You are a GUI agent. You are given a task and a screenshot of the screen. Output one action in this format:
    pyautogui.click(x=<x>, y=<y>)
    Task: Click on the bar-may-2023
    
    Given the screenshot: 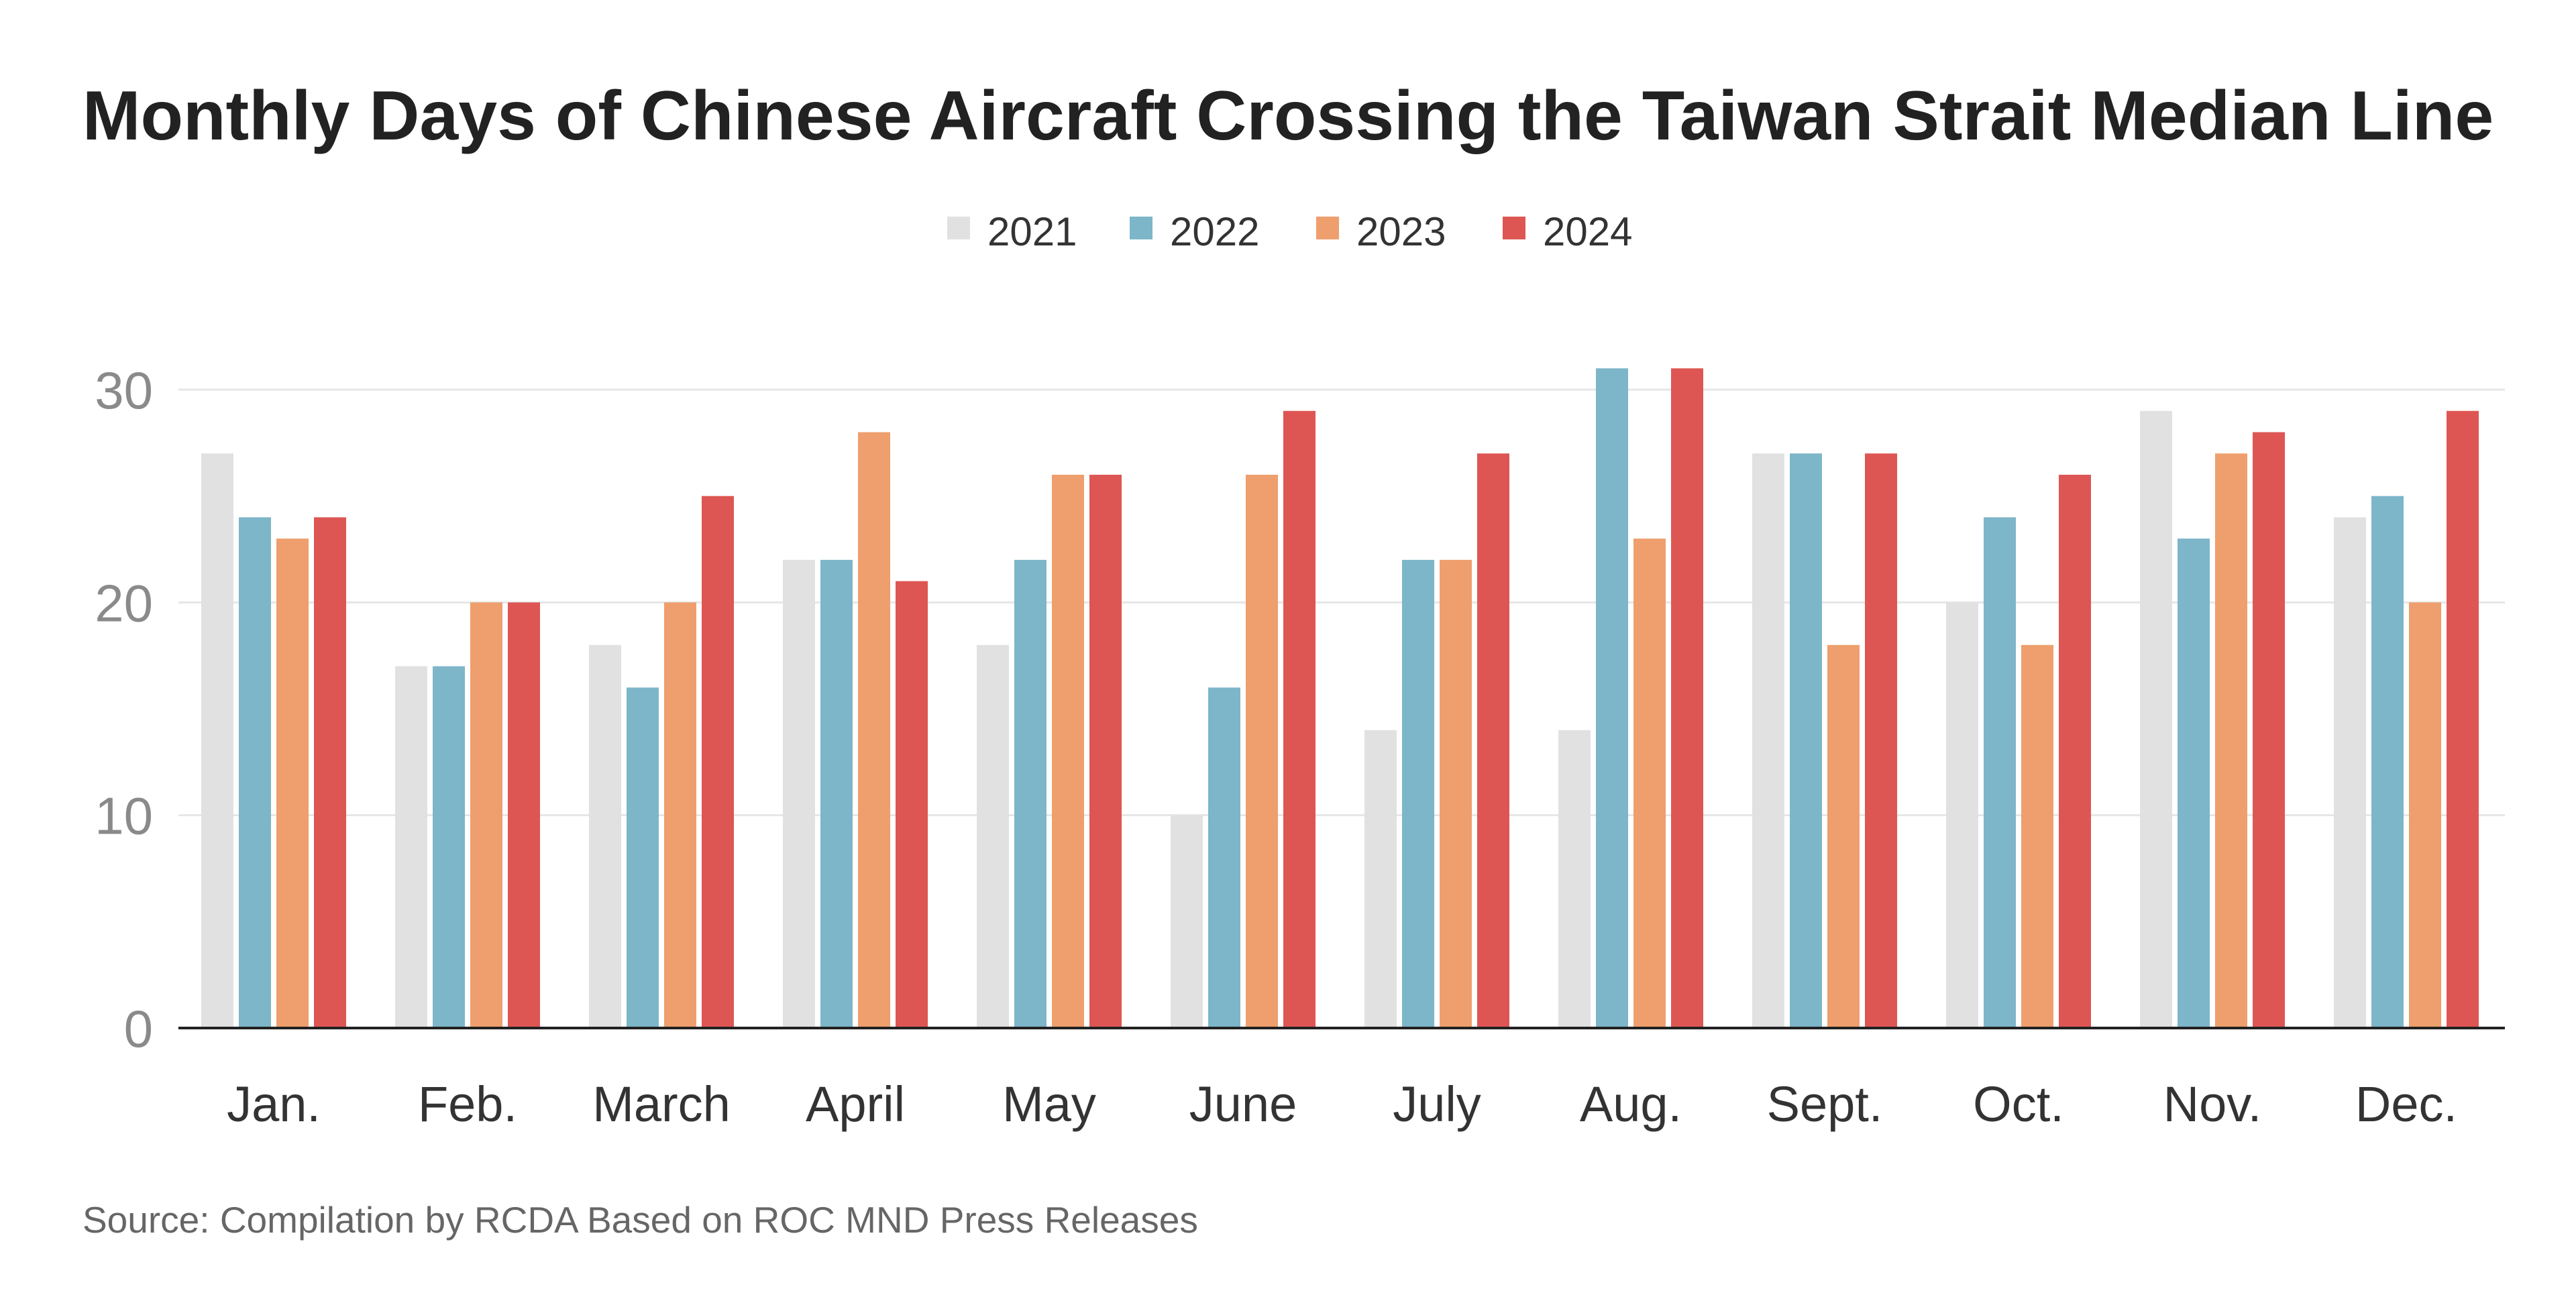 What is the action you would take?
    pyautogui.click(x=1068, y=751)
    